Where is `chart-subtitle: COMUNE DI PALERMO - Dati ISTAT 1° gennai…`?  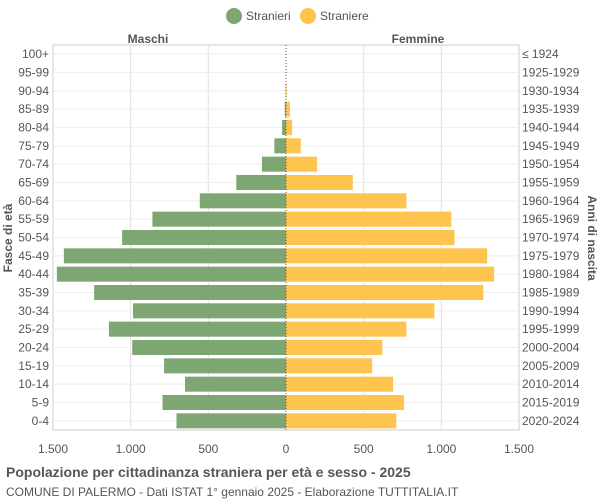 chart-subtitle: COMUNE DI PALERMO - Dati ISTAT 1° gennai… is located at coordinates (232, 492).